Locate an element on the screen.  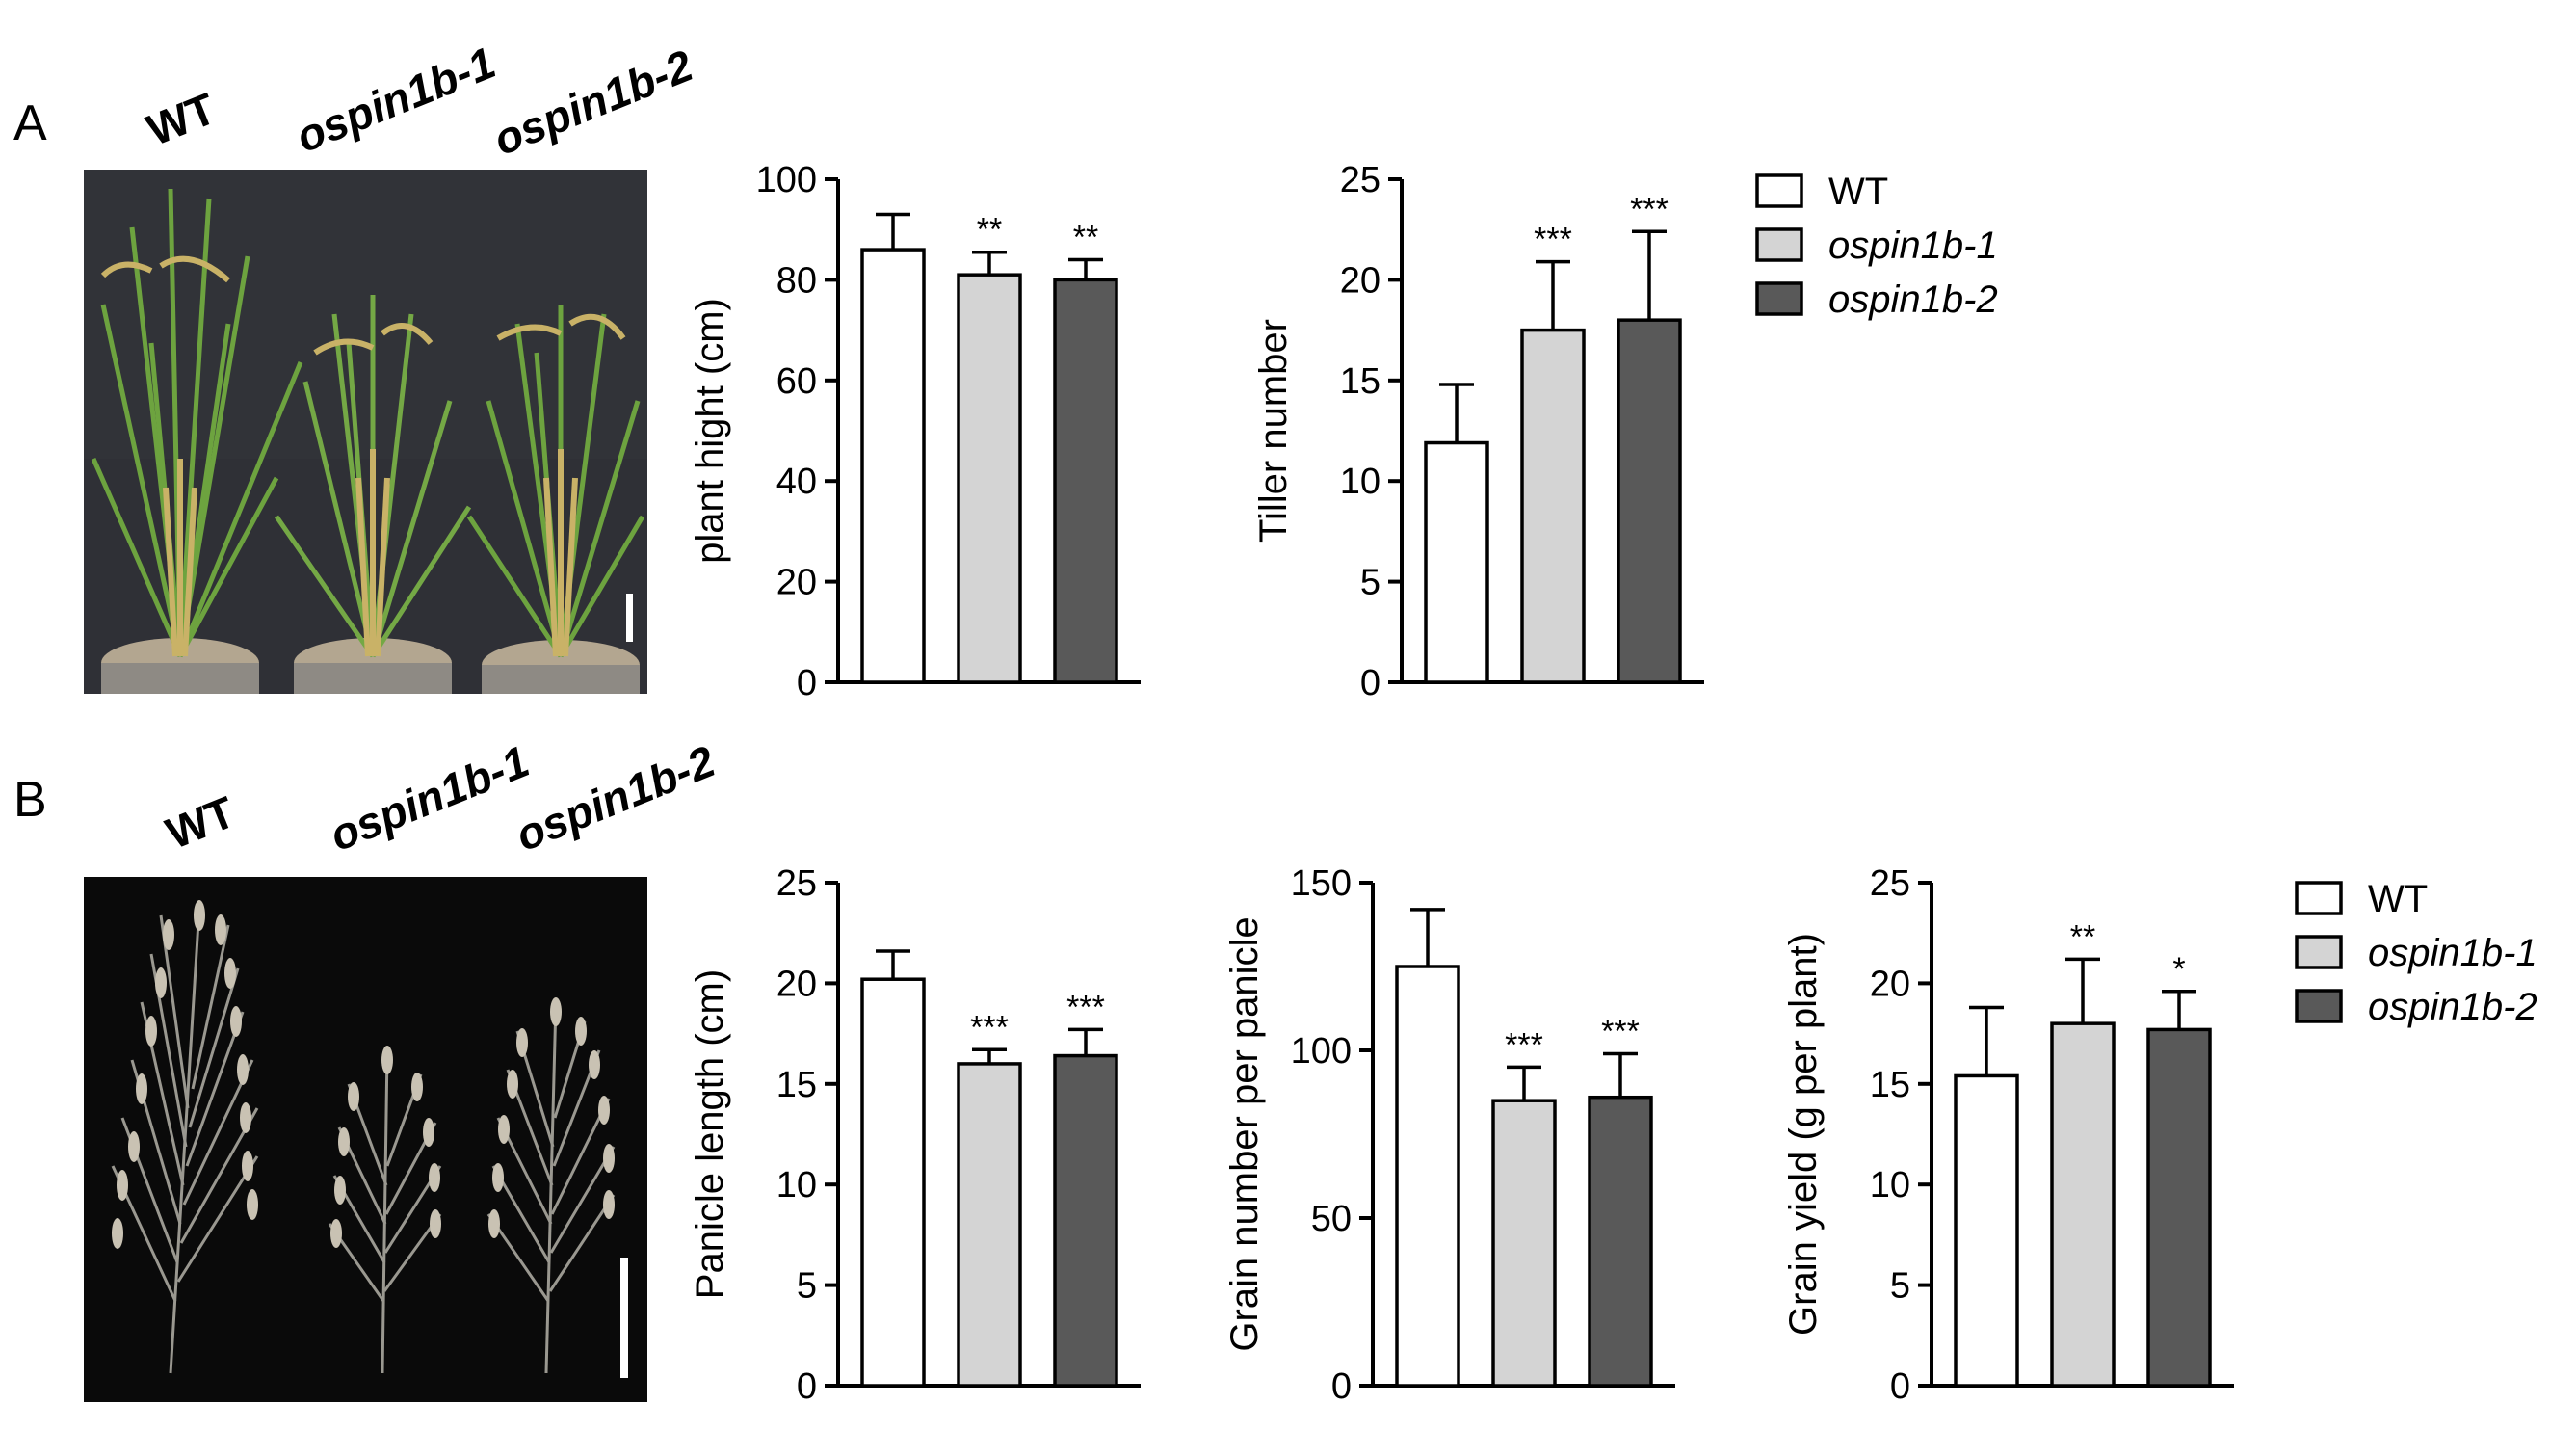
genotype-label-ospin1b-2-a: ospin1b-2 is located at coordinates (593, 103).